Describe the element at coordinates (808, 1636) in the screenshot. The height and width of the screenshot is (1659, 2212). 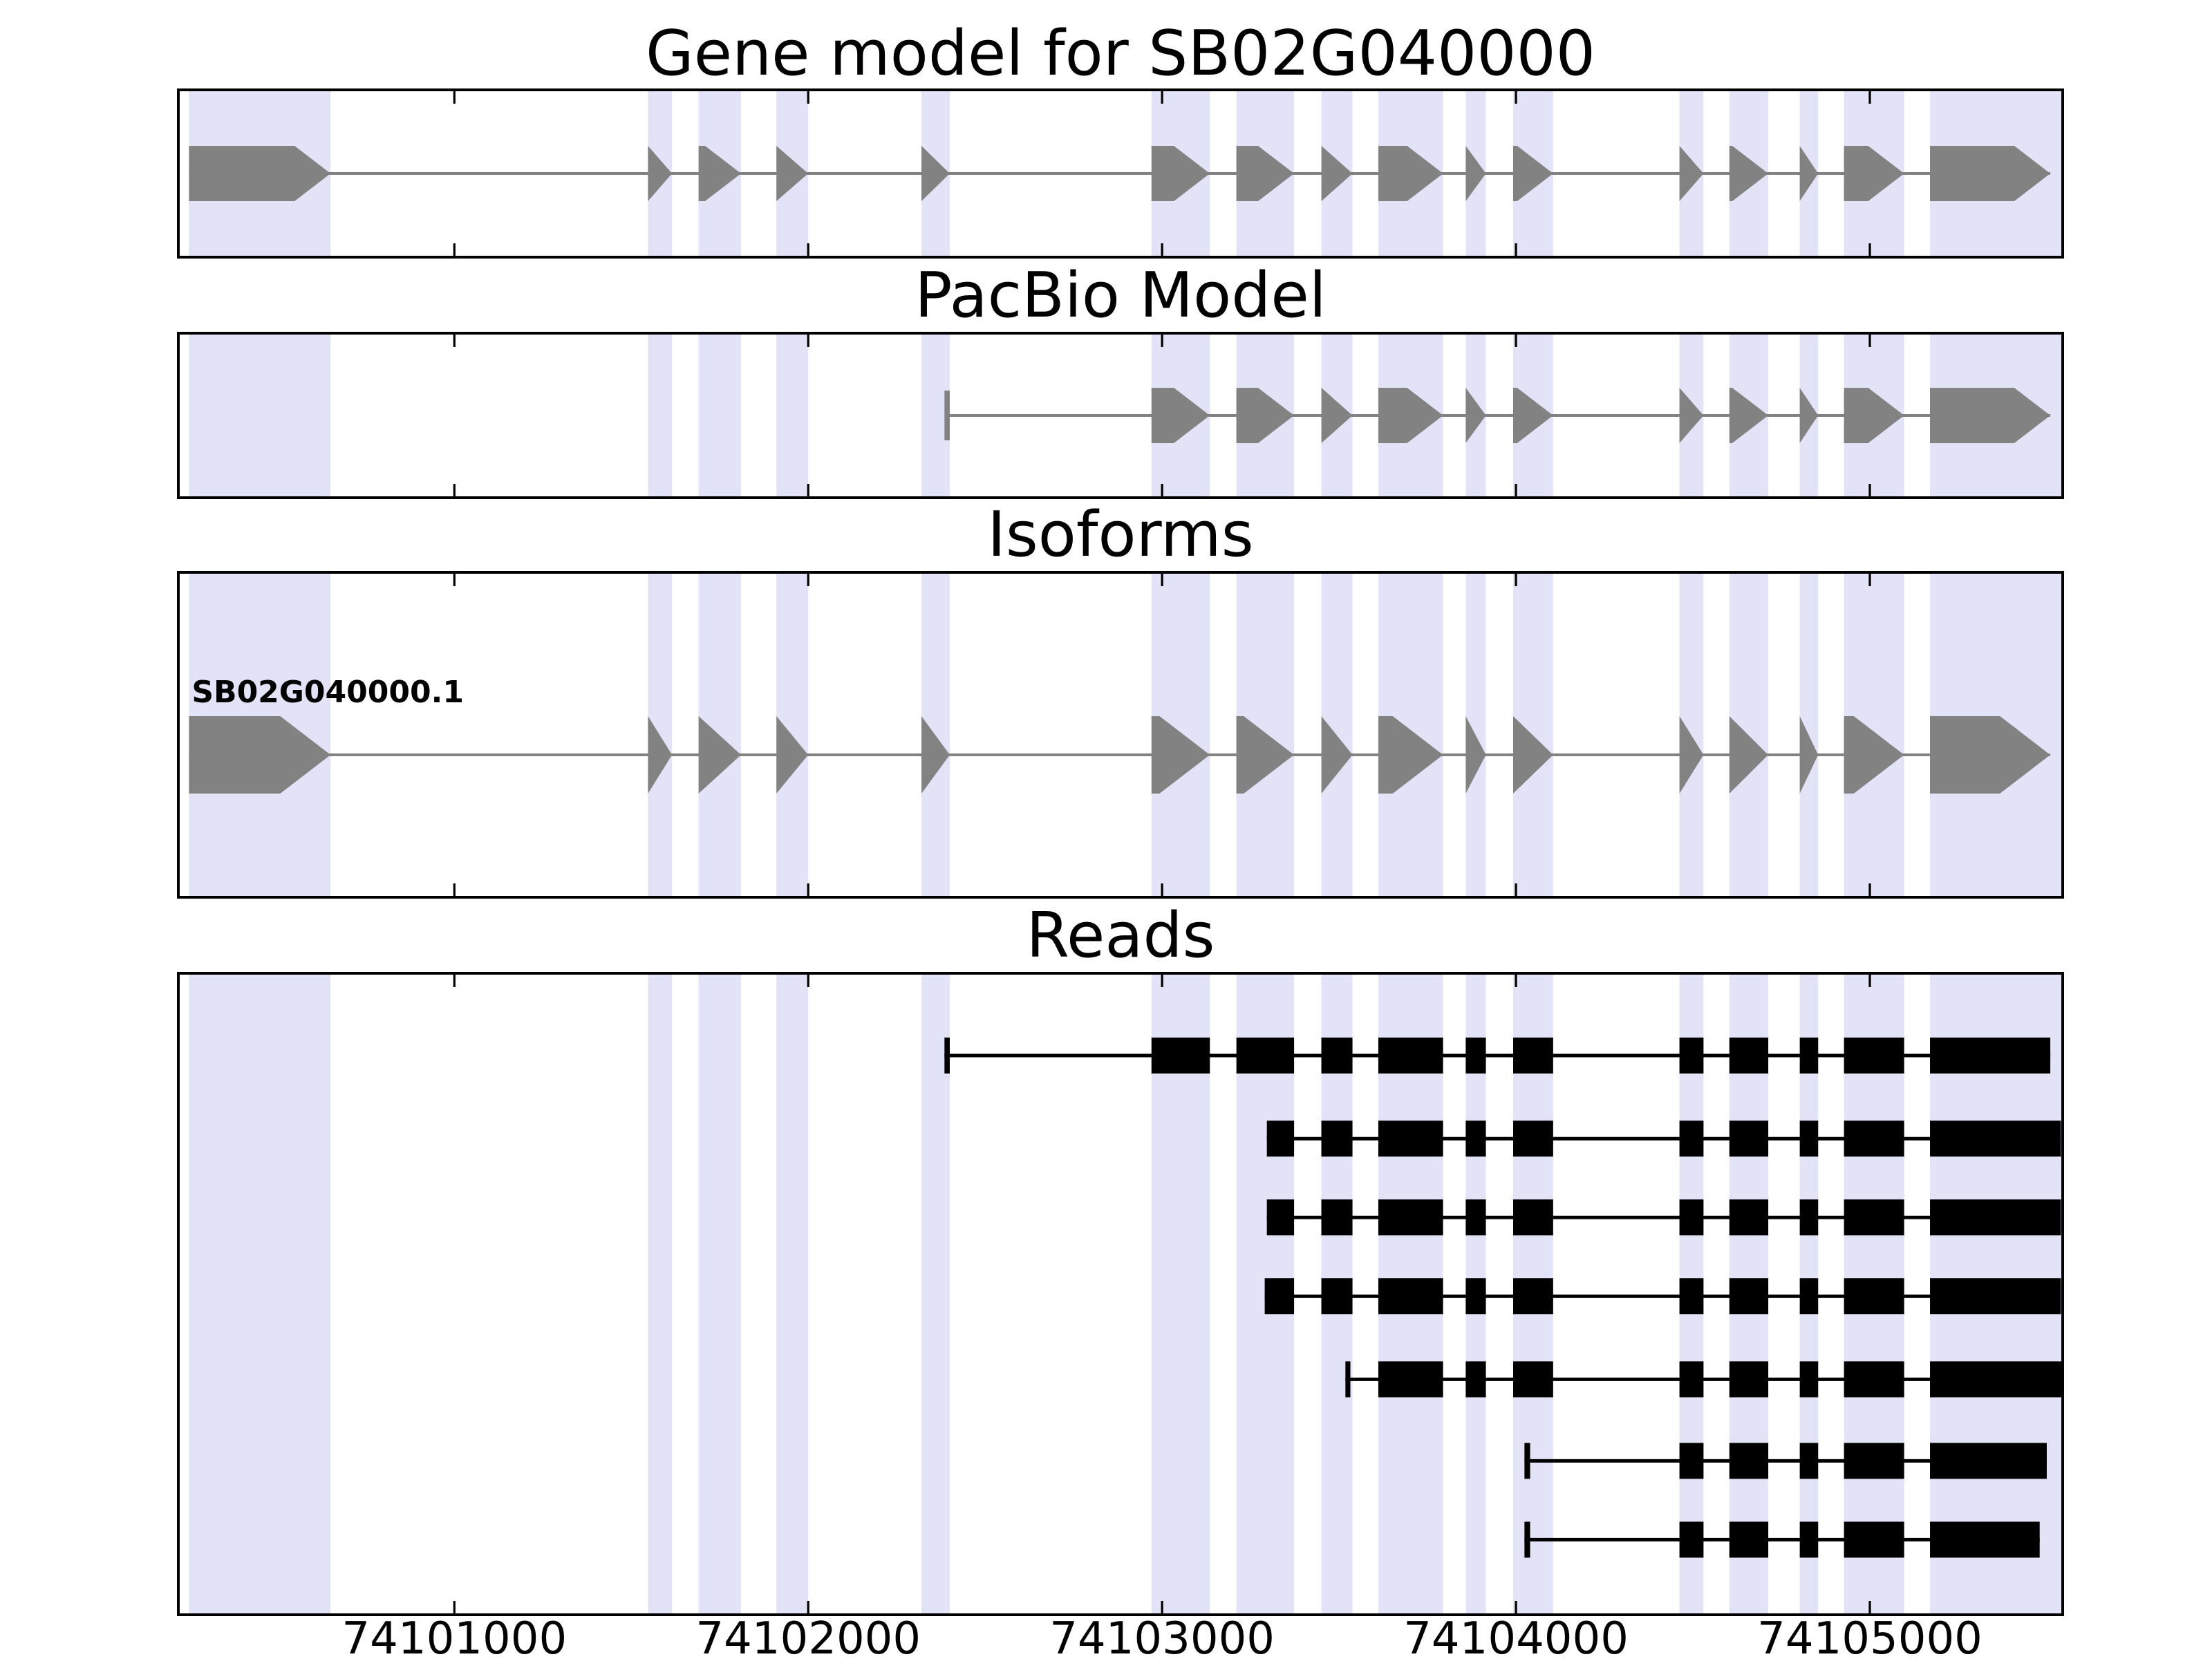
I see `axis-tick-label: 74102000` at that location.